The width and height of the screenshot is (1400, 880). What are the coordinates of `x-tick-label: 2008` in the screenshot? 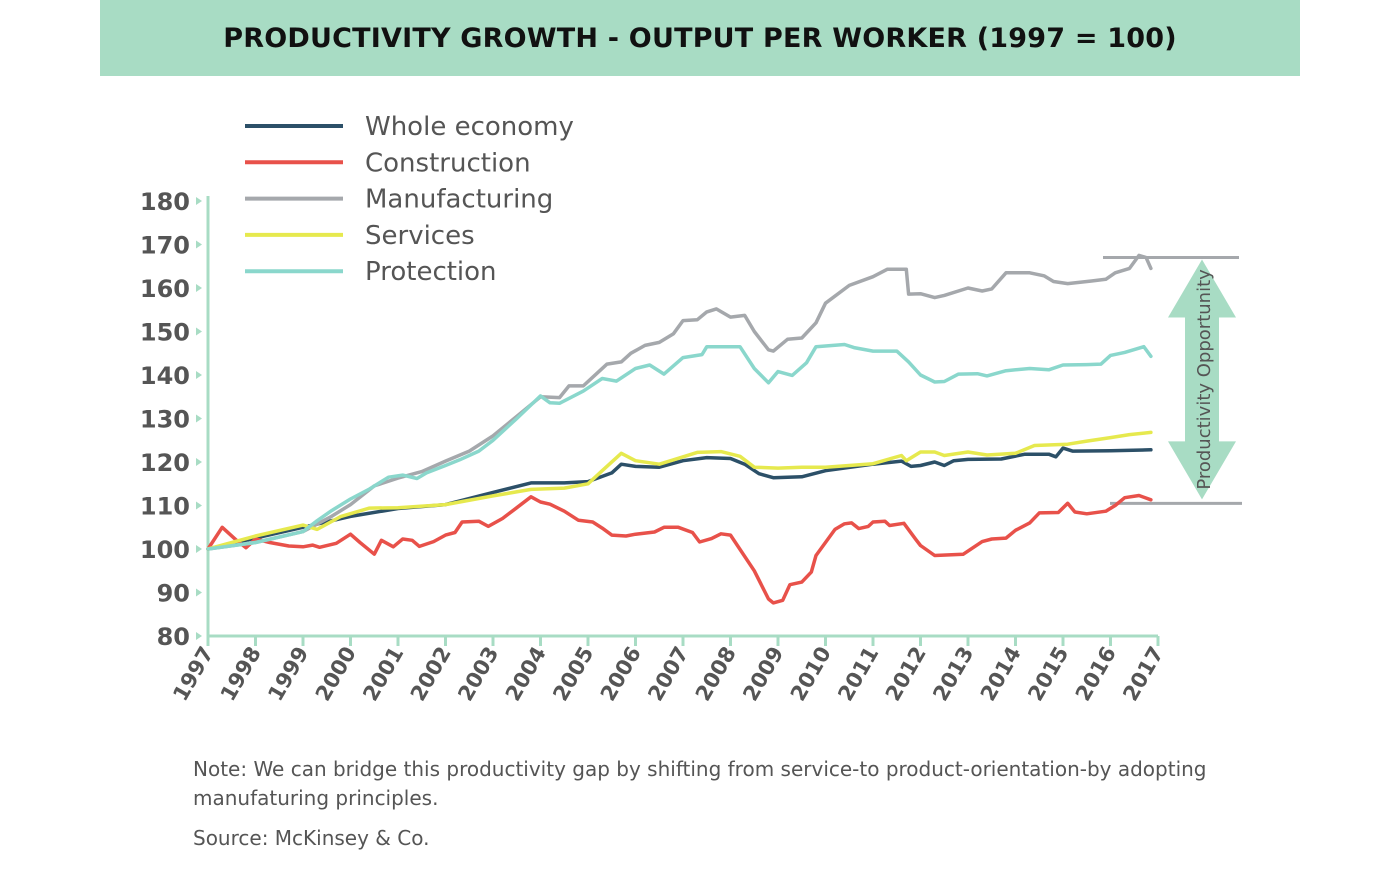 It's located at (716, 674).